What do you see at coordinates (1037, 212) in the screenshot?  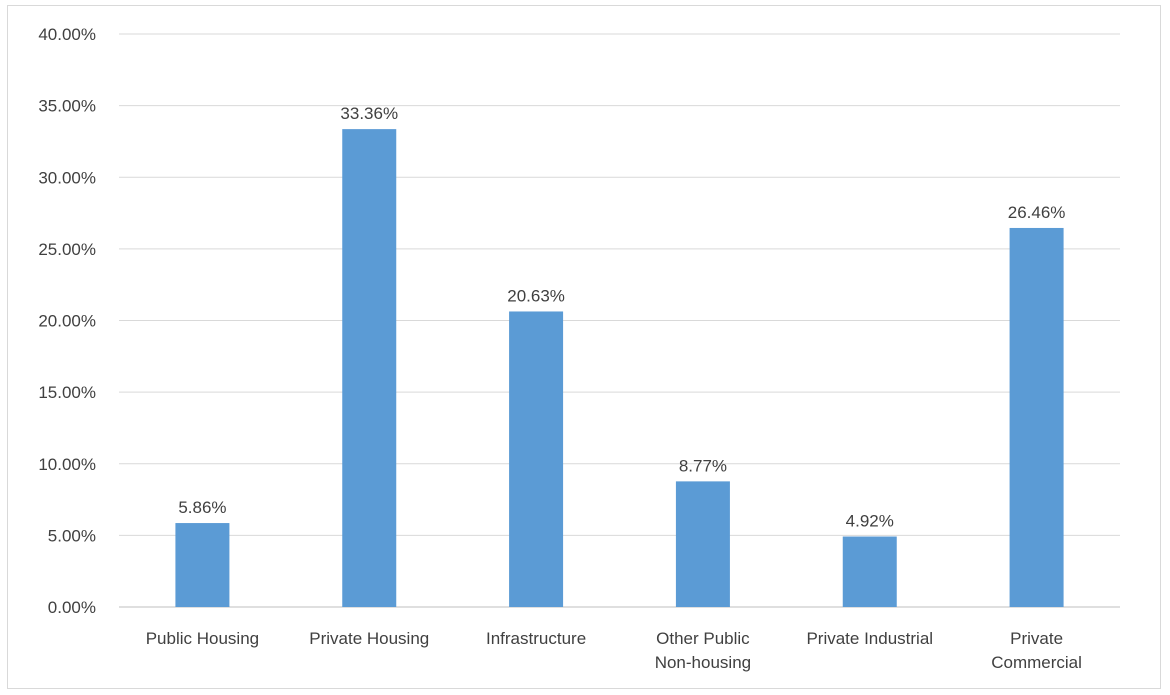 I see `data-label: 26.46%` at bounding box center [1037, 212].